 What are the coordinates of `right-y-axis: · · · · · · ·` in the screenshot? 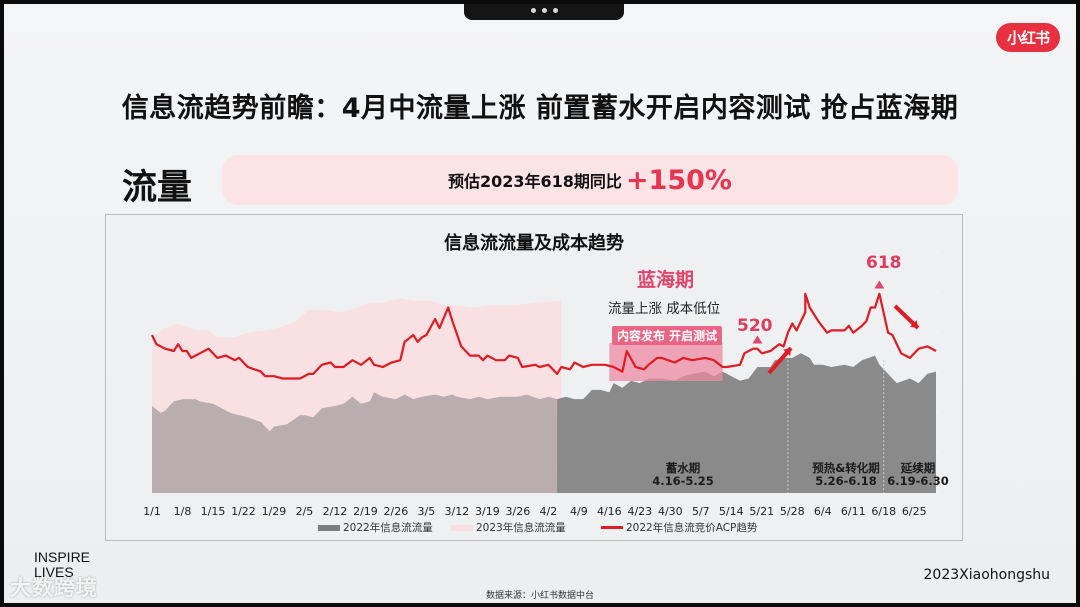 It's located at (937, 371).